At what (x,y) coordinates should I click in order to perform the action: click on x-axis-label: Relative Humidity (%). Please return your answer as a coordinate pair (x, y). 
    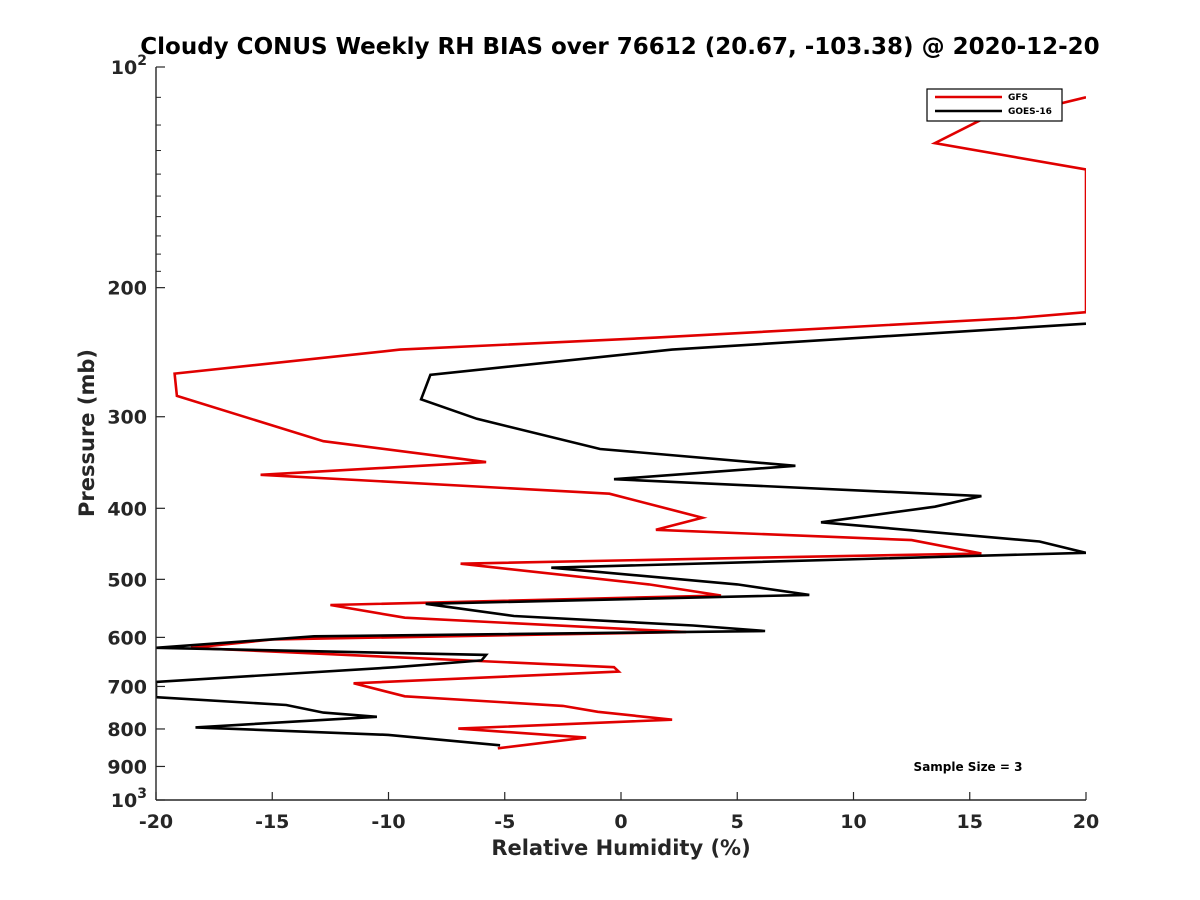
    Looking at the image, I should click on (620, 848).